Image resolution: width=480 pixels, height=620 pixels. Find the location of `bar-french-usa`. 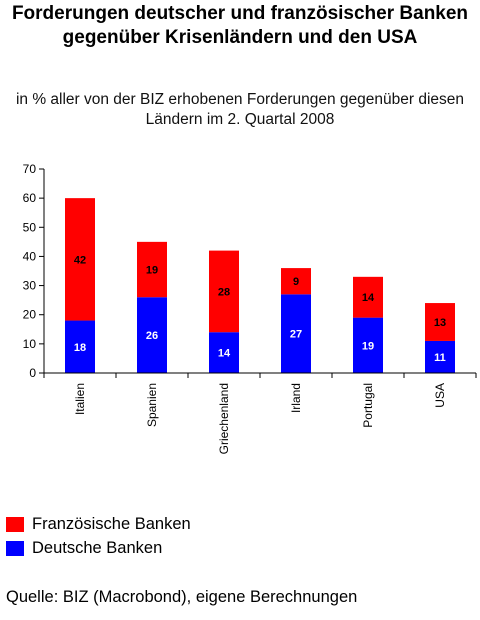

bar-french-usa is located at coordinates (440, 322).